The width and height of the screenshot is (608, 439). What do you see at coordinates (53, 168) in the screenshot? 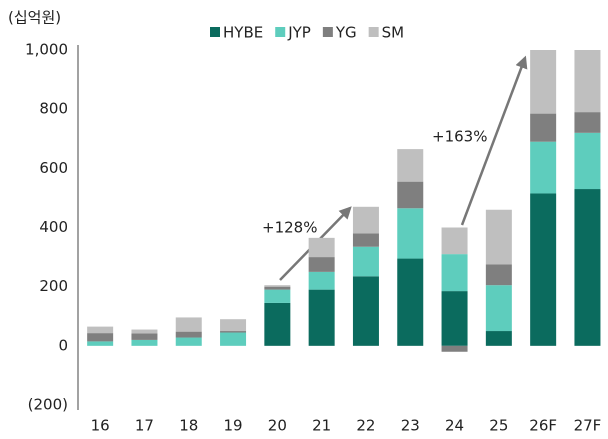
I see `y-tick-label: 600` at bounding box center [53, 168].